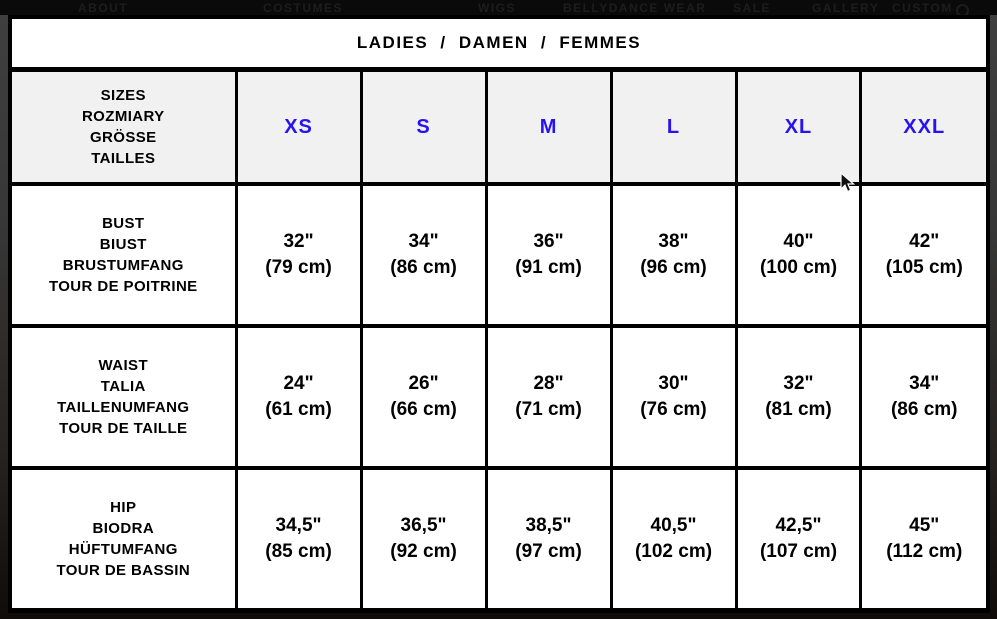 Image resolution: width=997 pixels, height=619 pixels. I want to click on size-column-header-m: M, so click(548, 129).